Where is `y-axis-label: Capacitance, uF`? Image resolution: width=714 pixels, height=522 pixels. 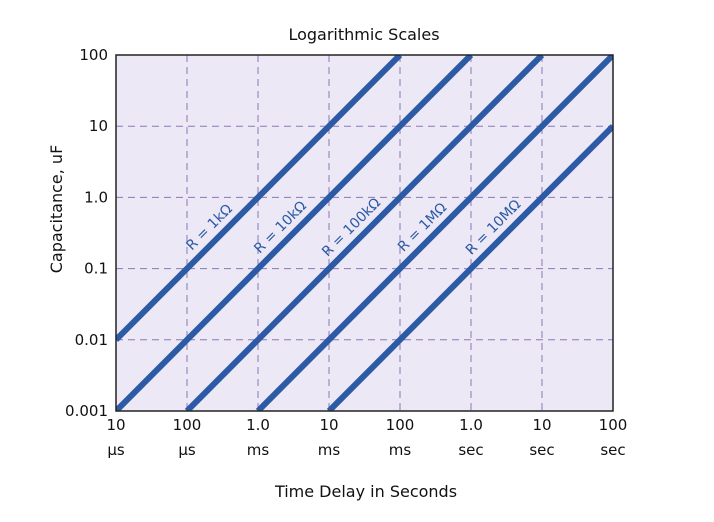
y-axis-label: Capacitance, uF is located at coordinates (56, 209).